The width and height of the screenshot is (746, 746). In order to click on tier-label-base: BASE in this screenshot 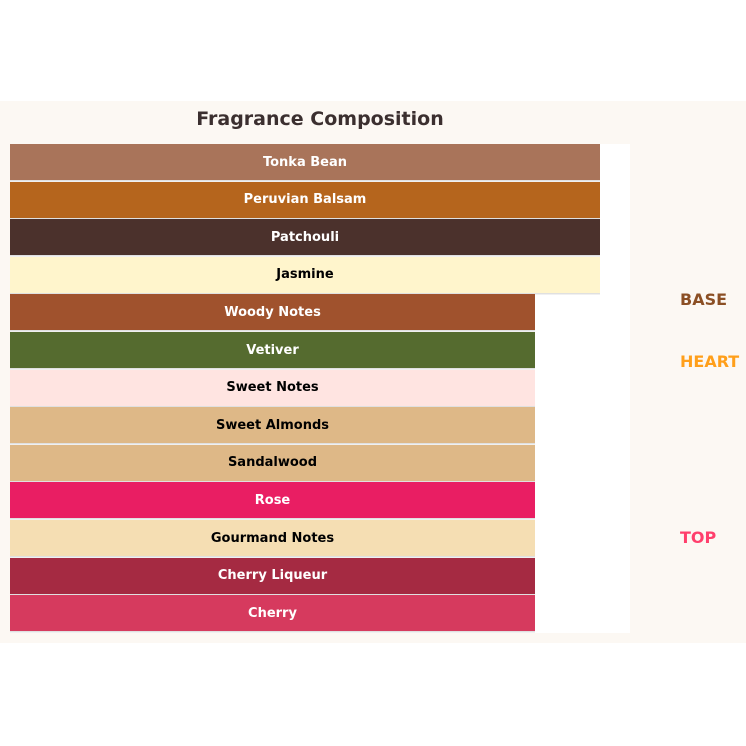, I will do `click(704, 299)`.